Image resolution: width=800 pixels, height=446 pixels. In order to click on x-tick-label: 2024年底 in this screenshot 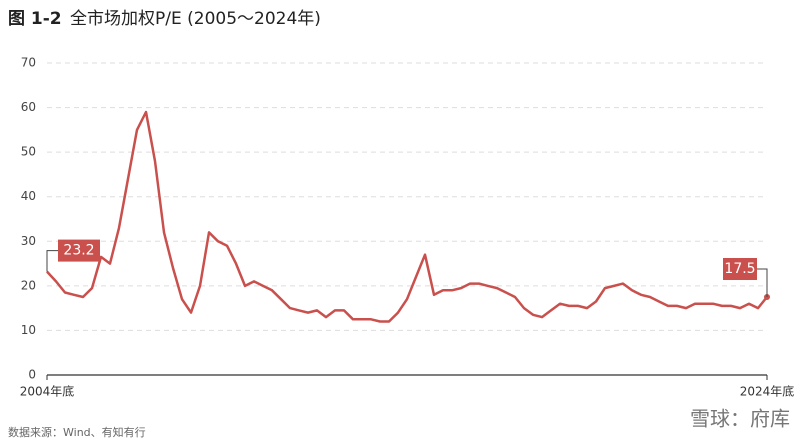, I will do `click(767, 391)`.